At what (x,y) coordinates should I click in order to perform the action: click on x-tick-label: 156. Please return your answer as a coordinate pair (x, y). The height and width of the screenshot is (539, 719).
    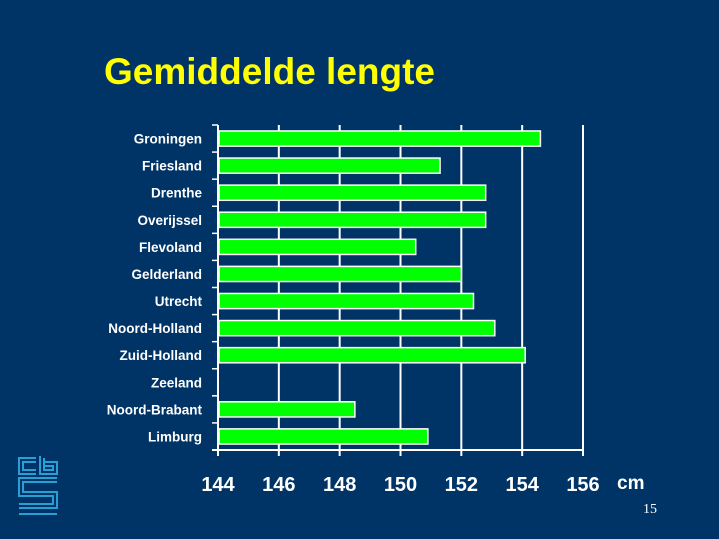
    Looking at the image, I should click on (582, 485).